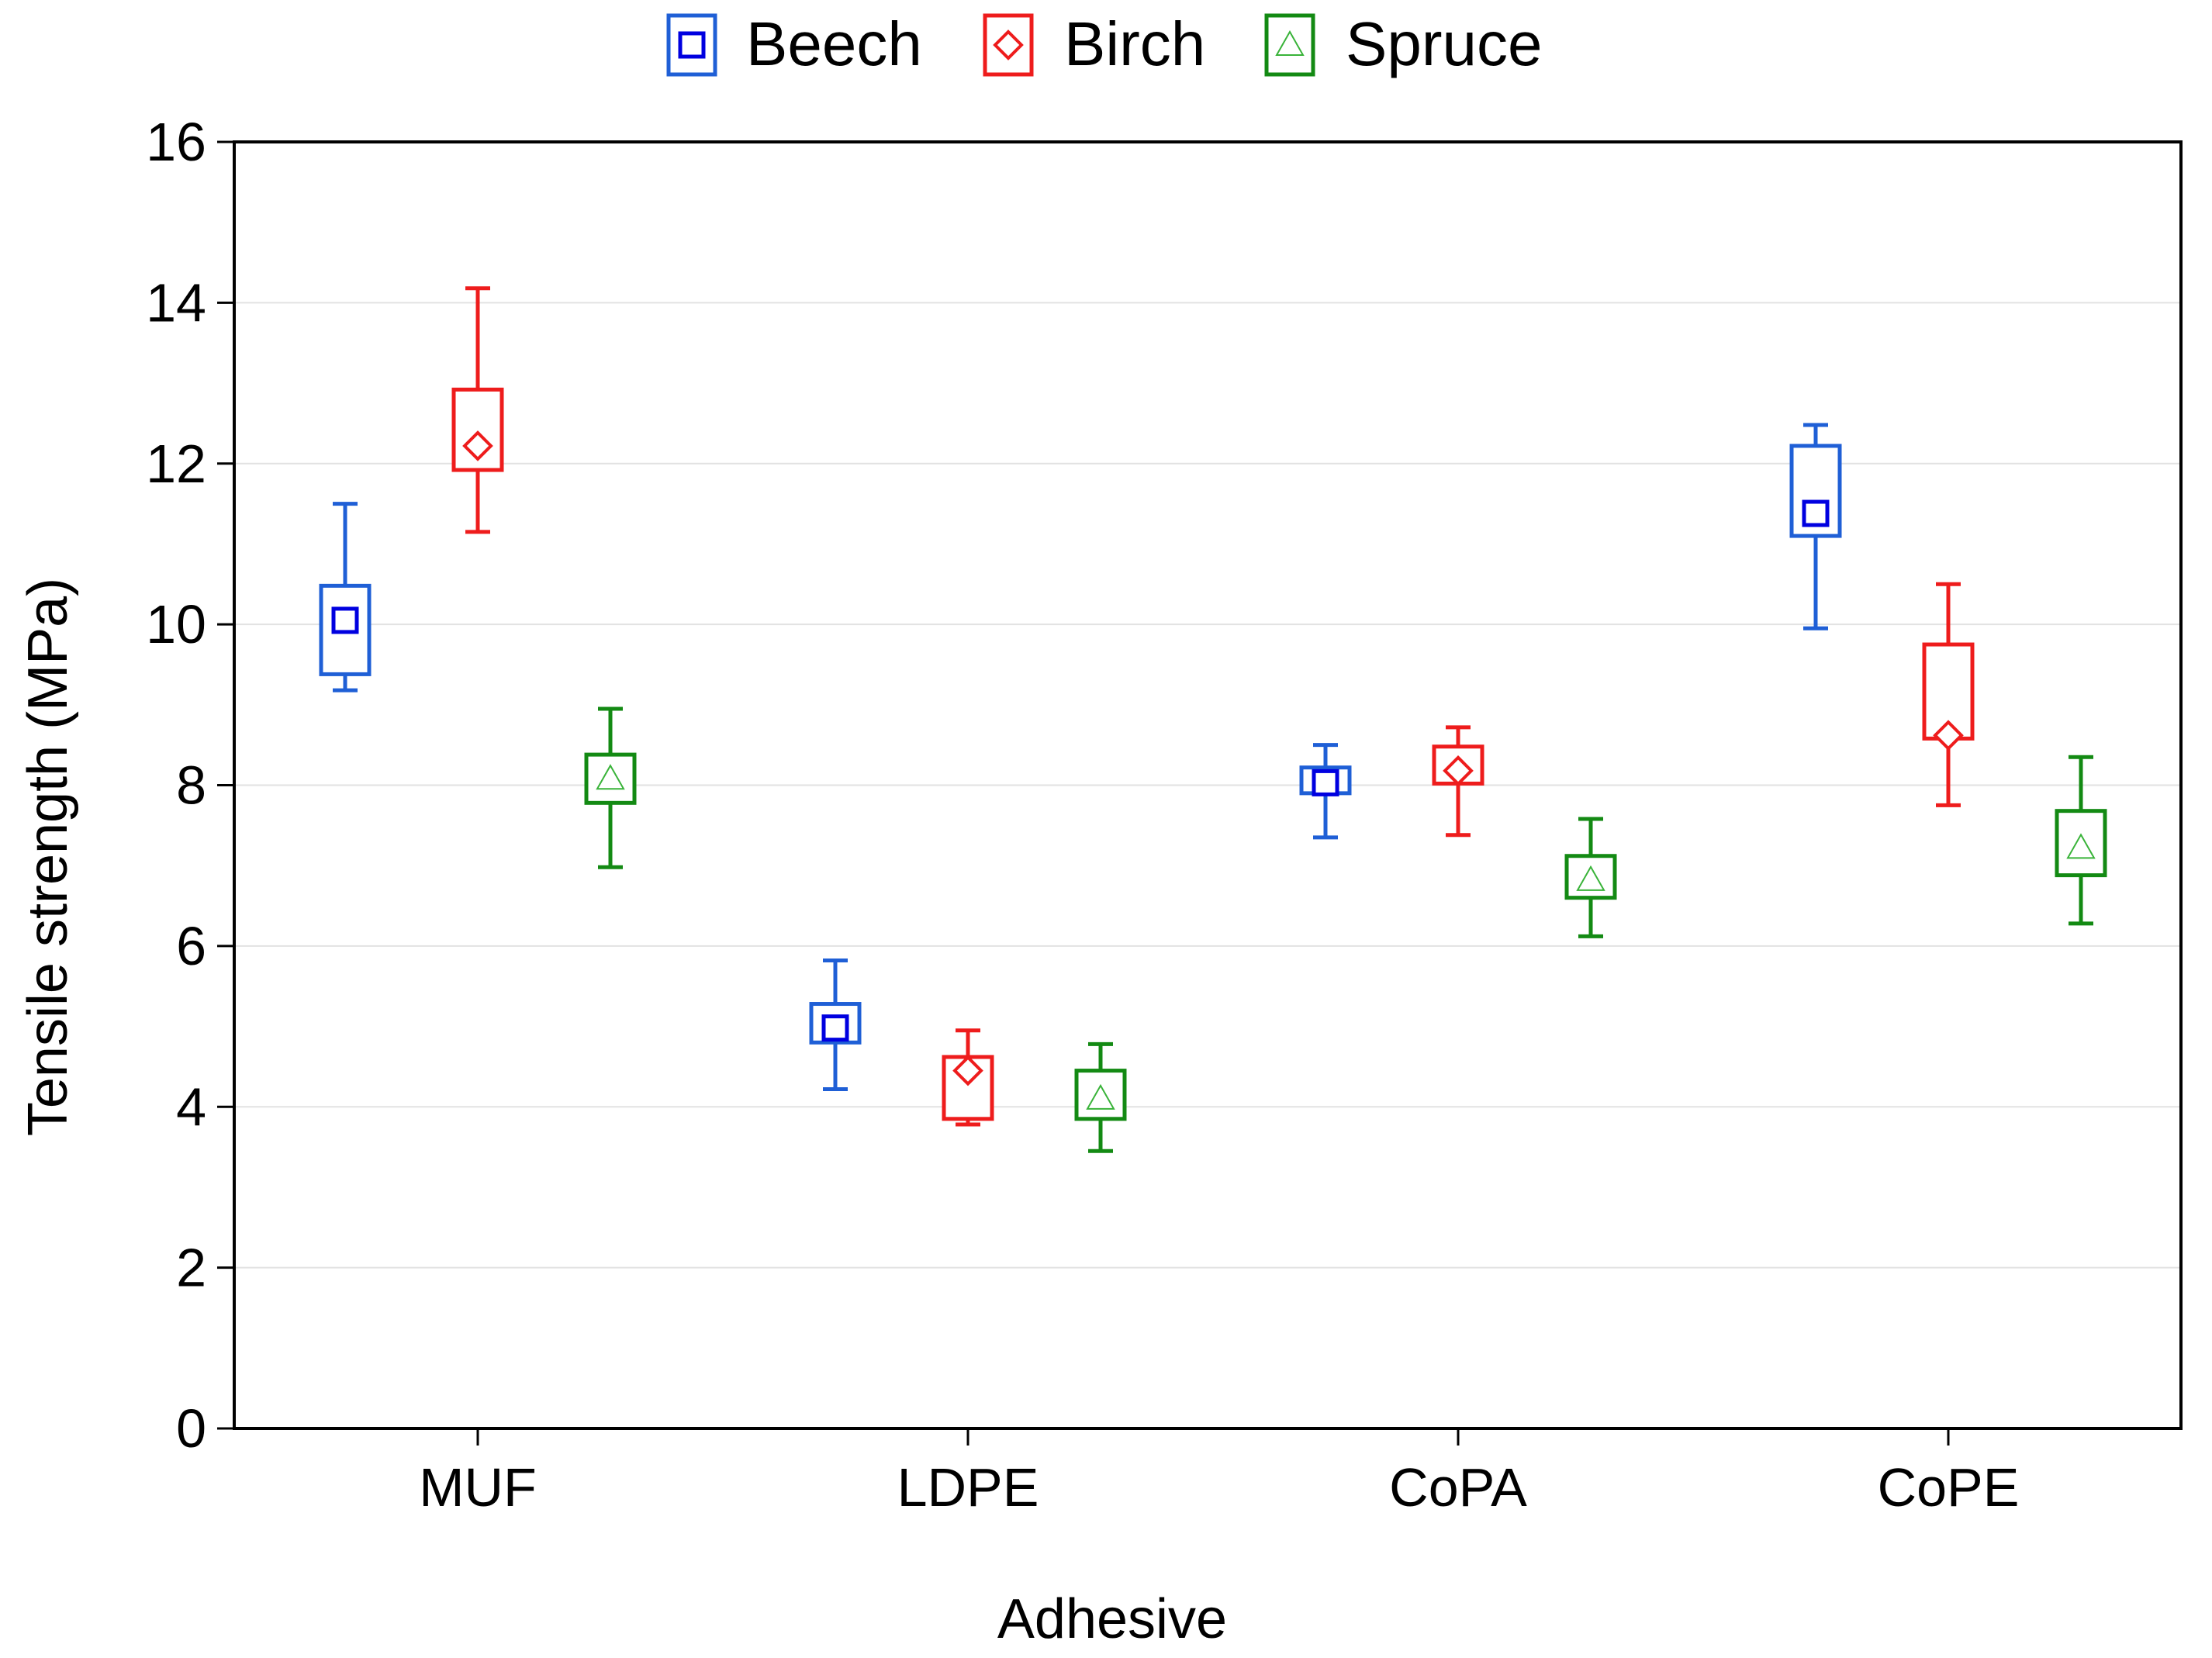 The width and height of the screenshot is (2212, 1658). I want to click on y-tick-label-16: 16, so click(176, 142).